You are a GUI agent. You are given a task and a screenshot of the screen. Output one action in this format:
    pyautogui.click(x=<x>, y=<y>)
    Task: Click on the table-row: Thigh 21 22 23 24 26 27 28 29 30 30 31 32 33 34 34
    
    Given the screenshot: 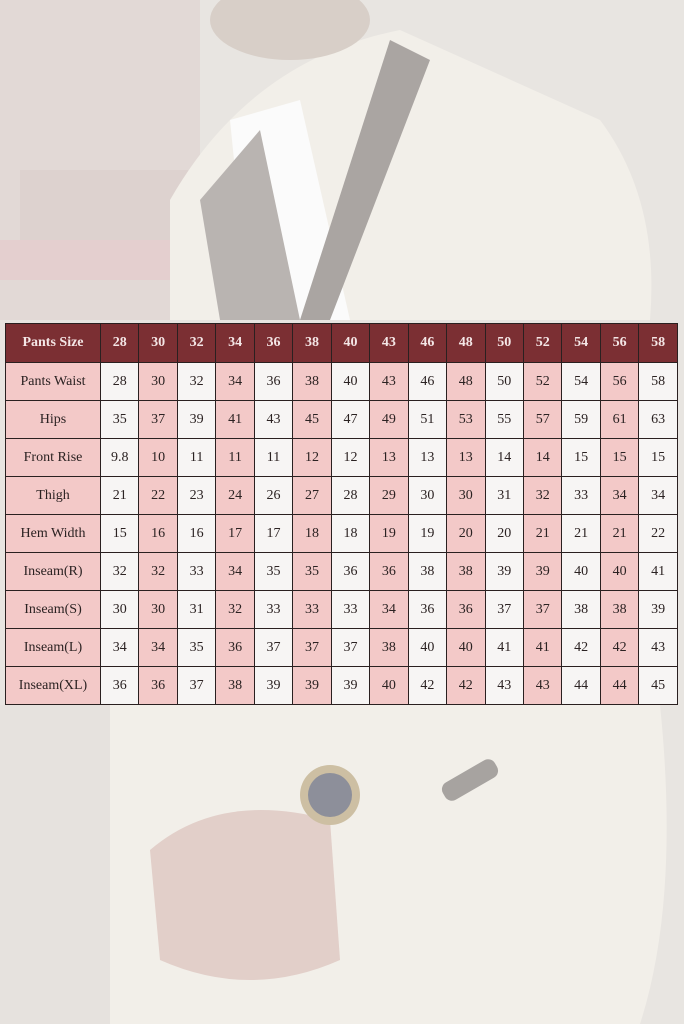 What is the action you would take?
    pyautogui.click(x=341, y=495)
    